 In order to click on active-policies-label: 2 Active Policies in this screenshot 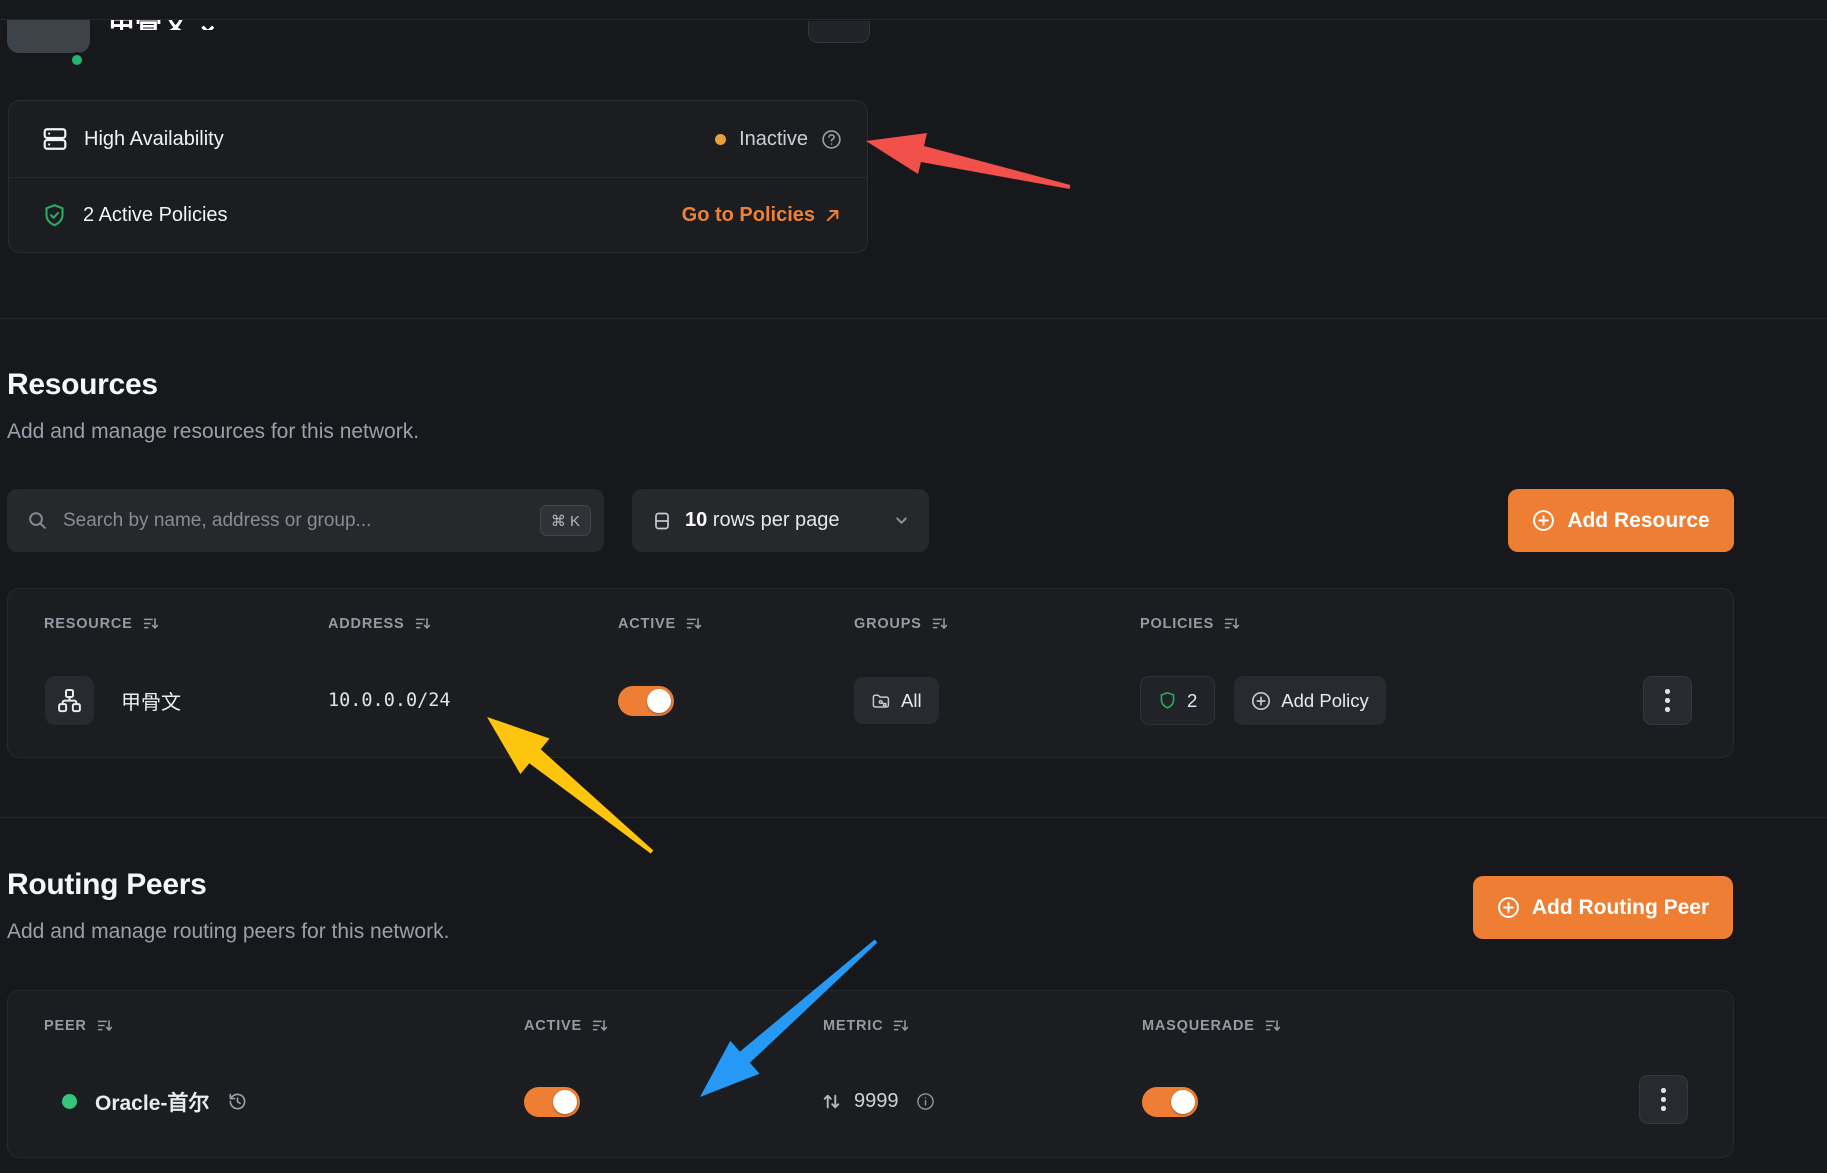, I will do `click(155, 215)`.